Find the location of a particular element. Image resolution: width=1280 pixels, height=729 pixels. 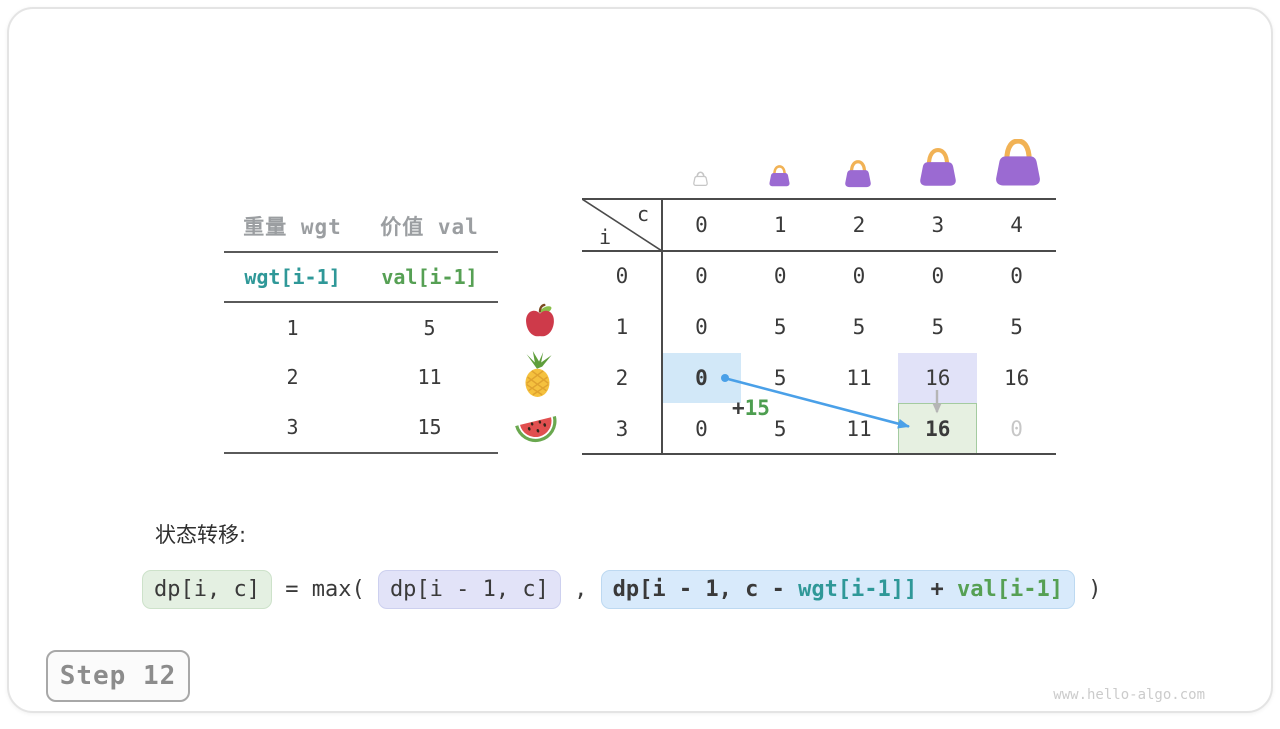

formula-section-title: 状态转移: is located at coordinates (201, 535).